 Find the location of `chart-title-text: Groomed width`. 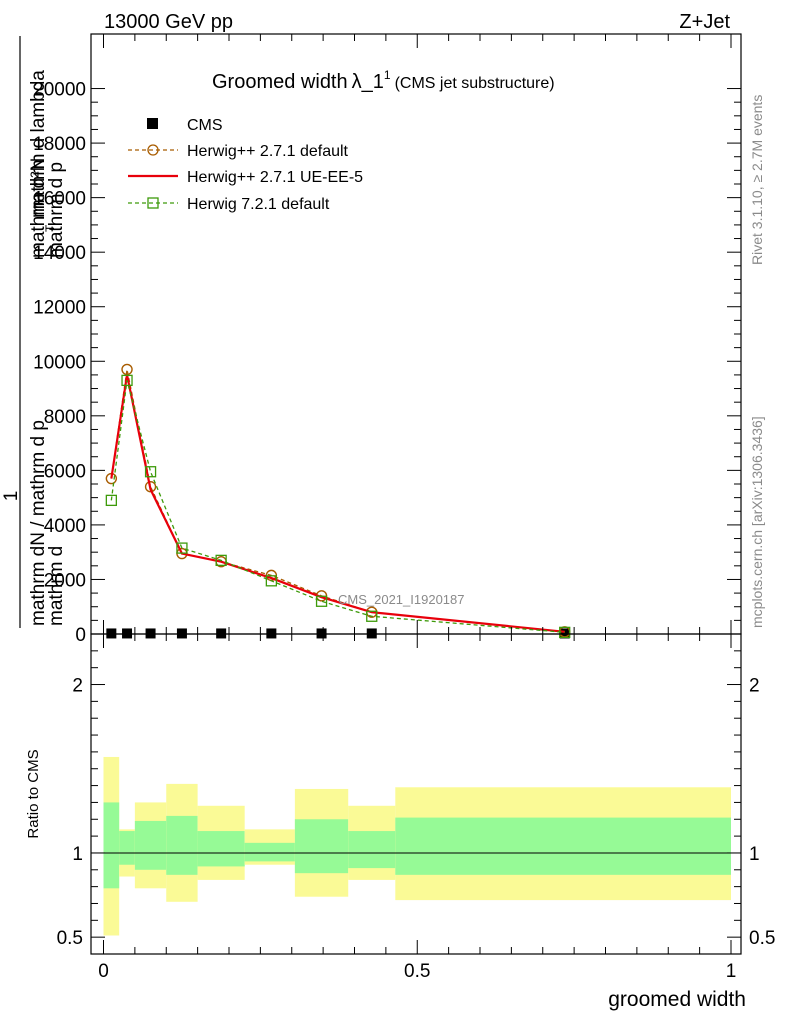

chart-title-text: Groomed width is located at coordinates (280, 82).